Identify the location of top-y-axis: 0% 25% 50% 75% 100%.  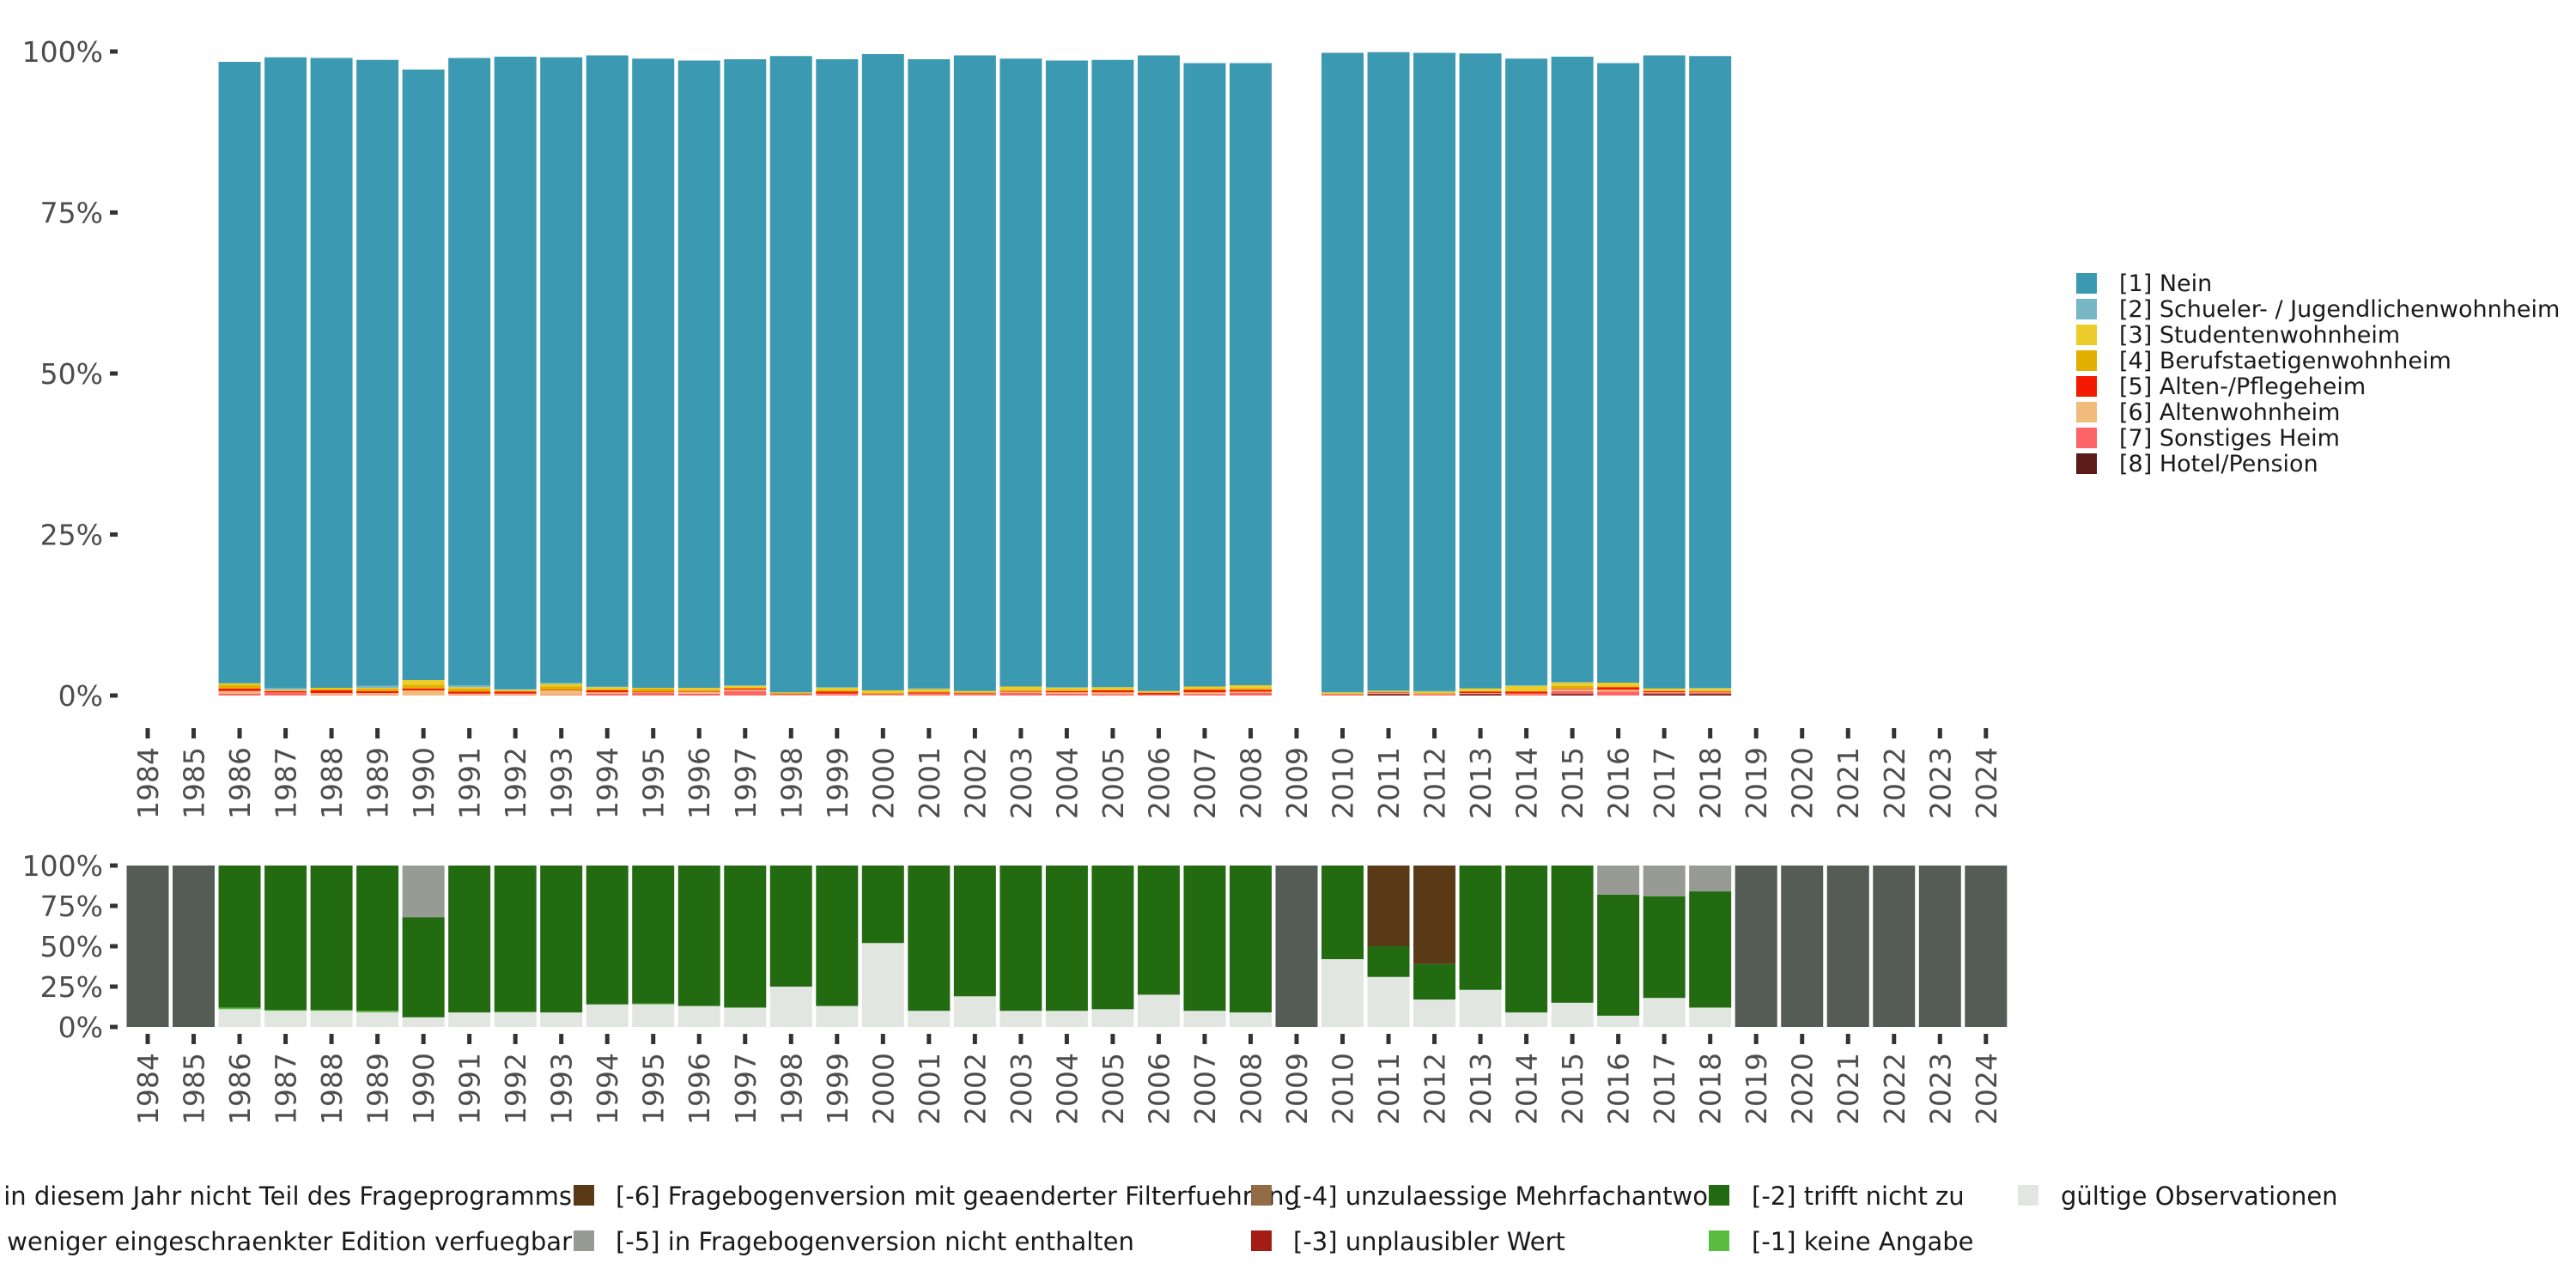
(70, 374).